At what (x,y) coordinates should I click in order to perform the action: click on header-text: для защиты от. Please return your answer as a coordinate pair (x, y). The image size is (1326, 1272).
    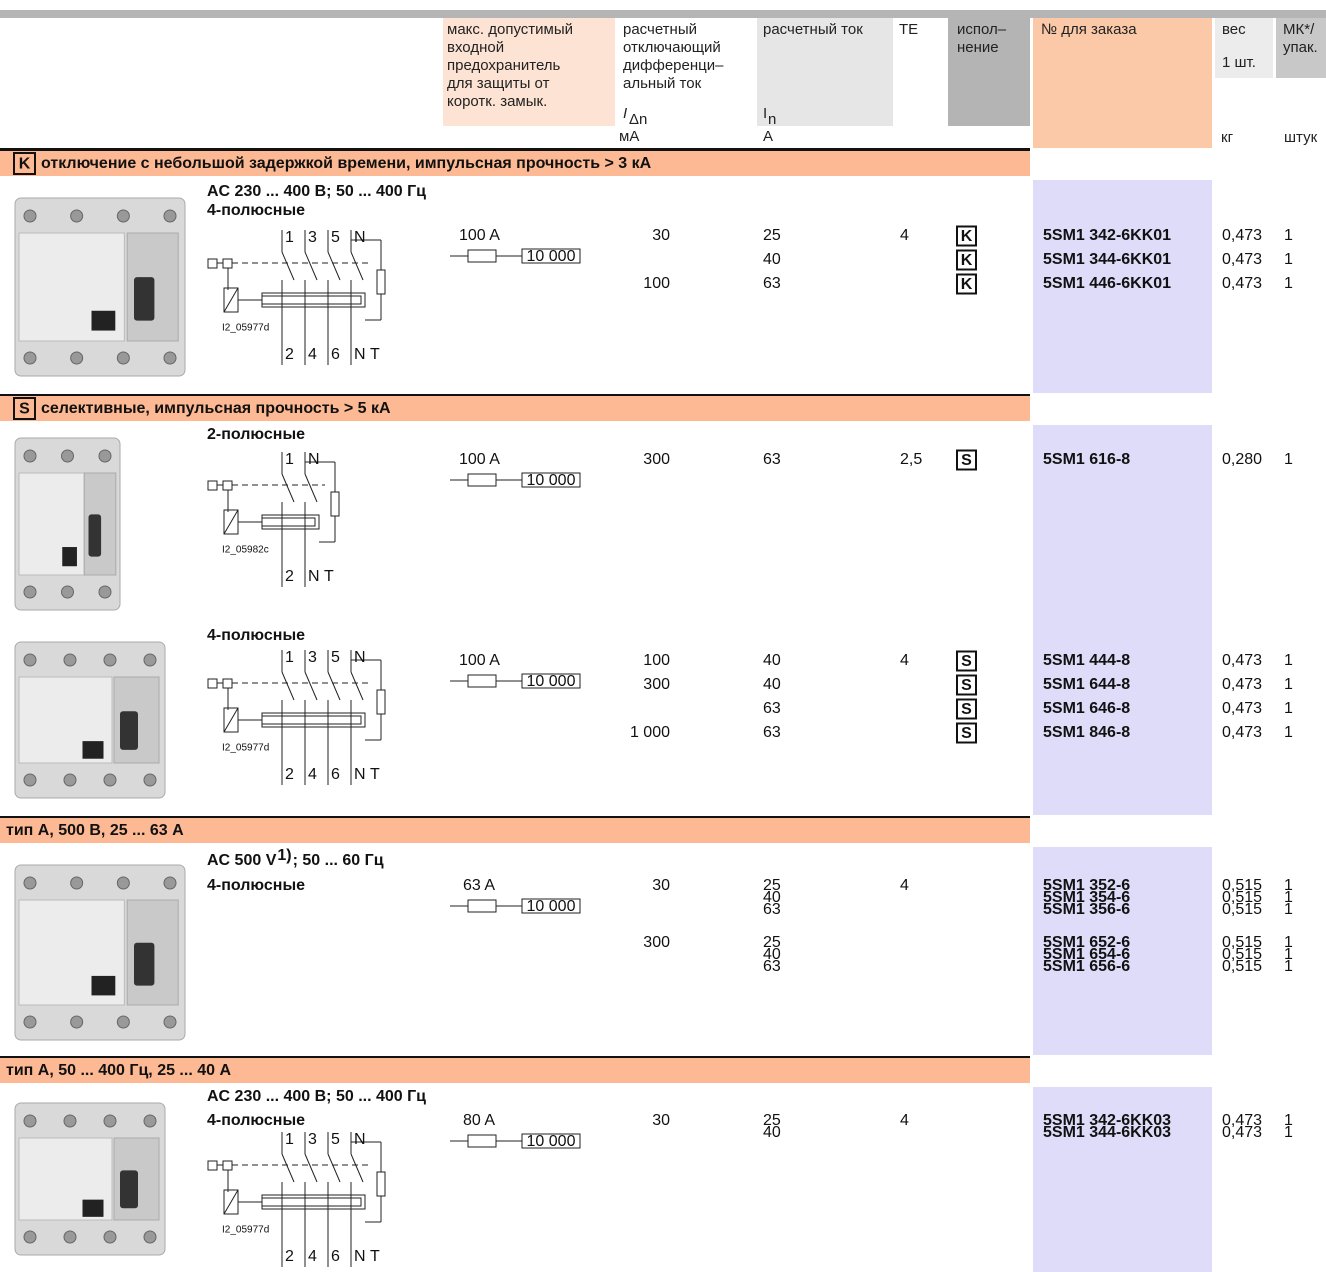
    Looking at the image, I should click on (498, 83).